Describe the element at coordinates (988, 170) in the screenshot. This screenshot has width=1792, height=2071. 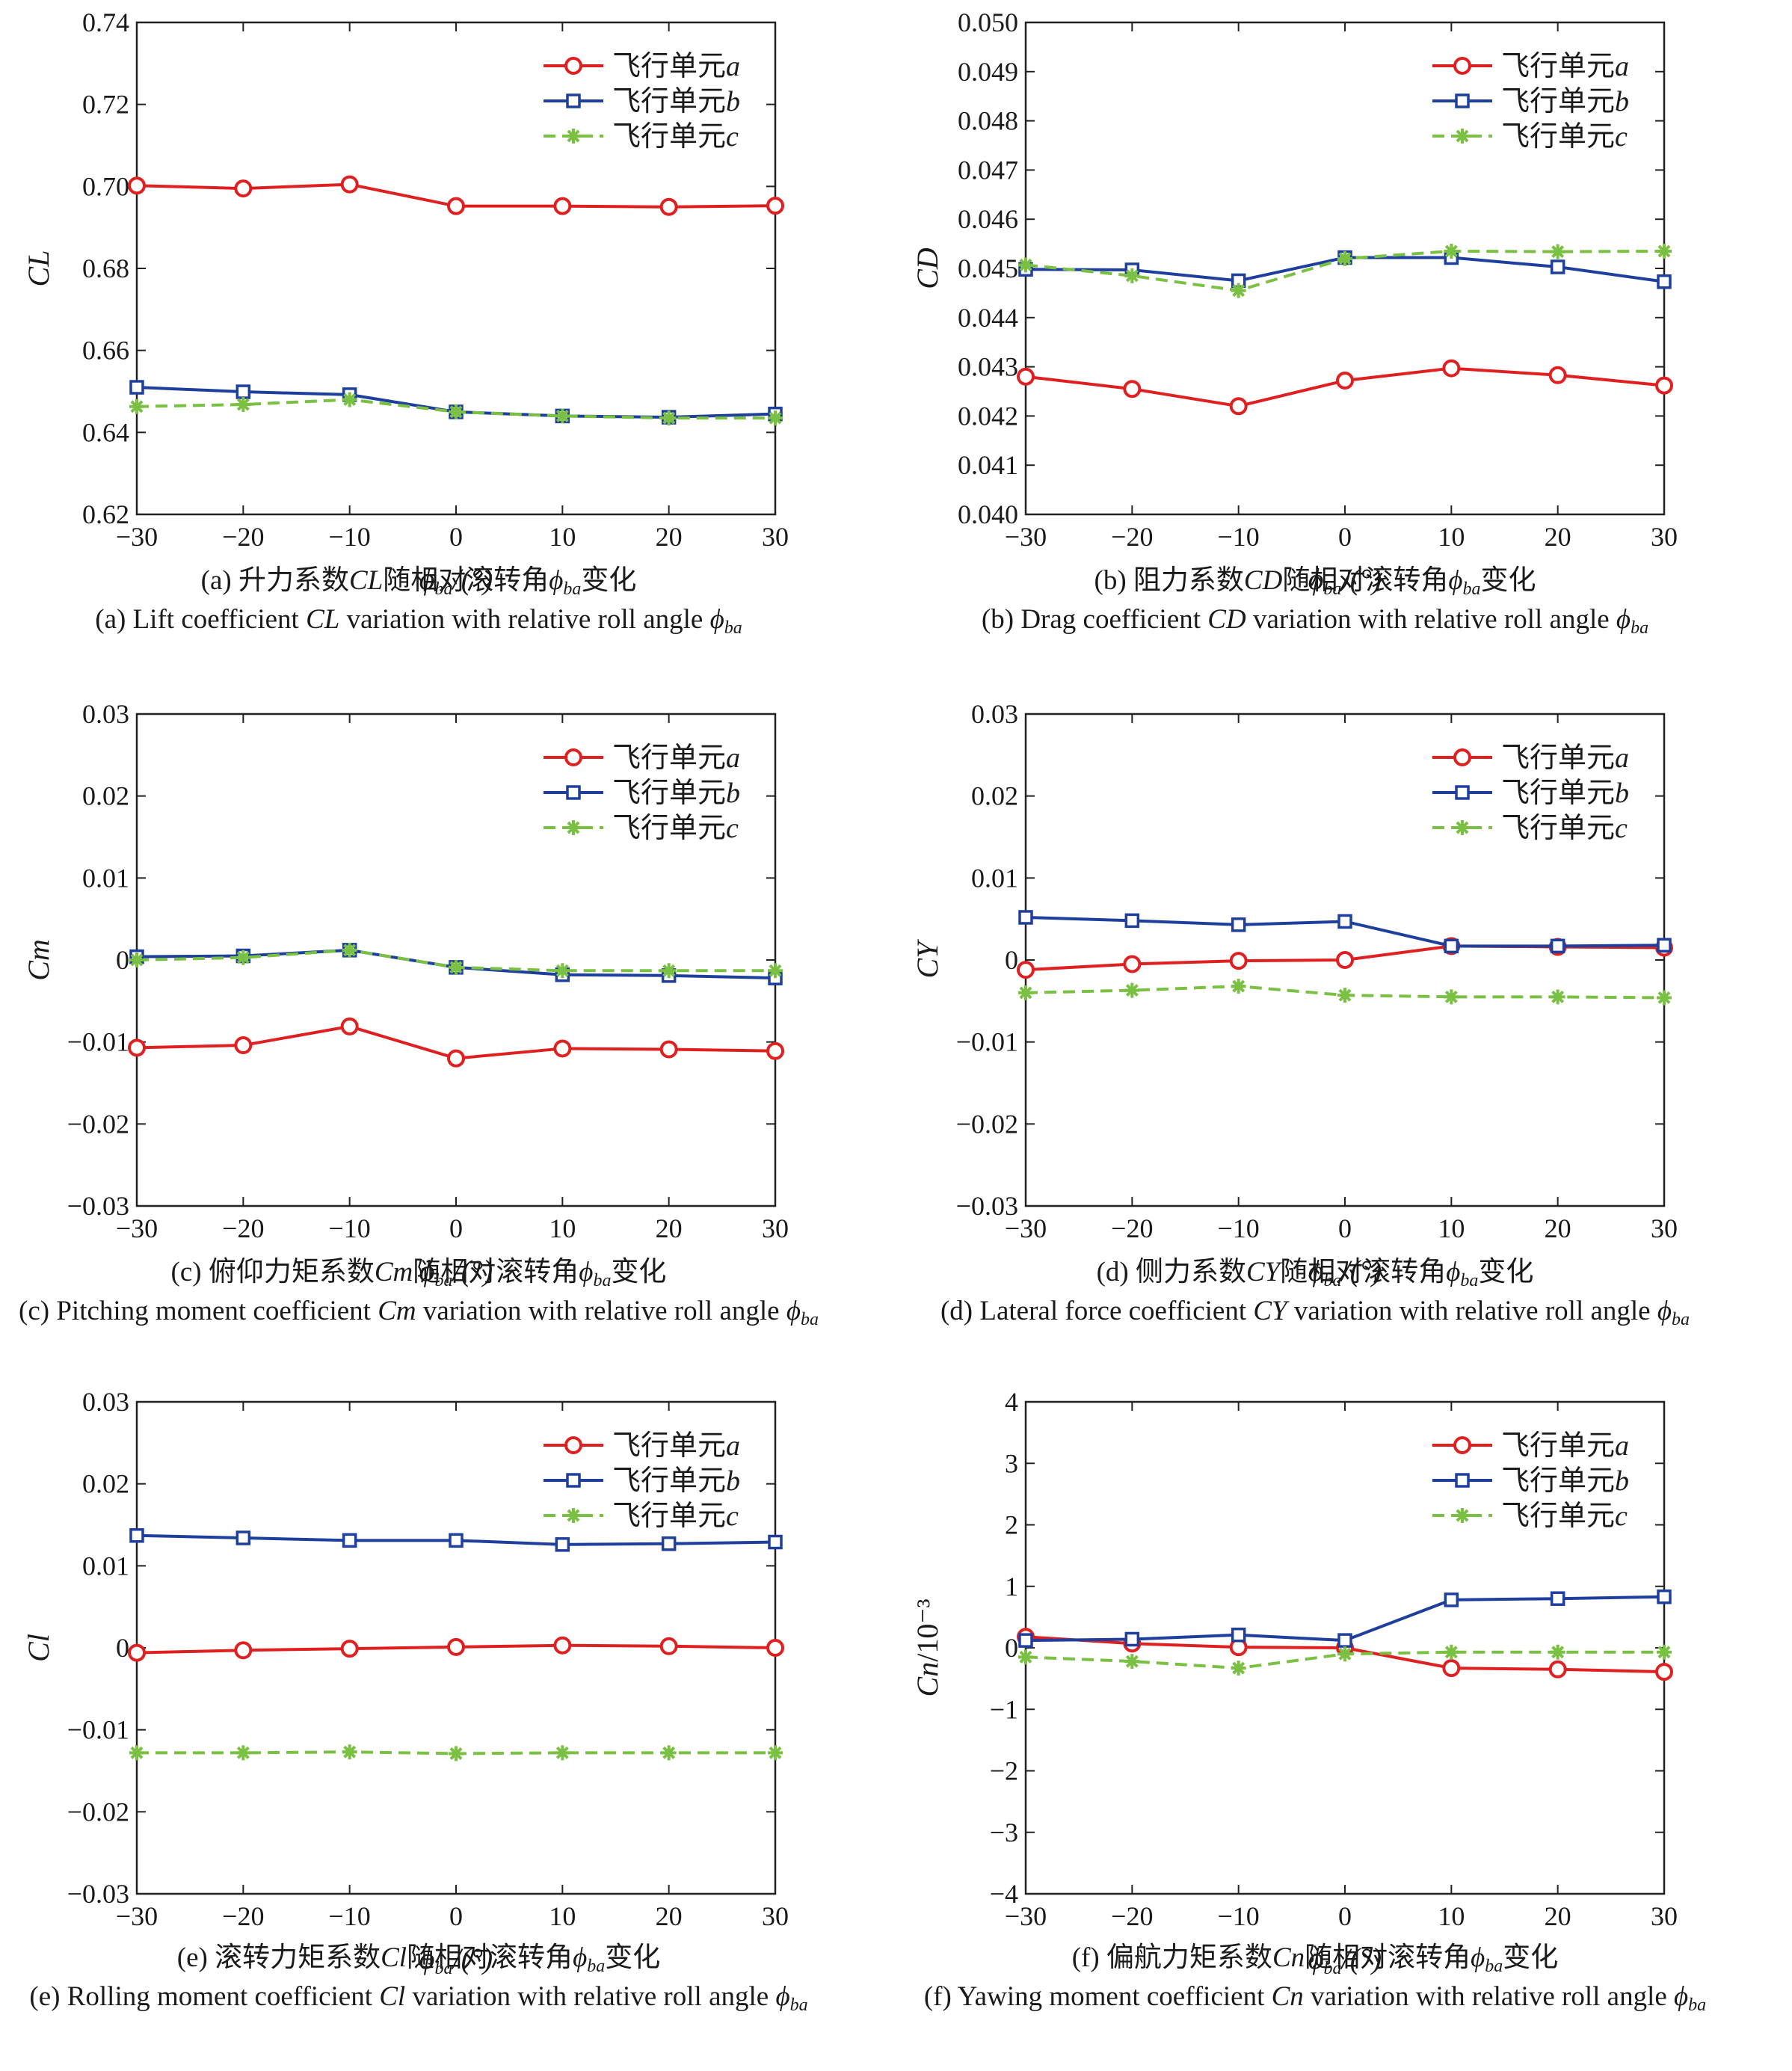
I see `y-tick-label: 0.047` at that location.